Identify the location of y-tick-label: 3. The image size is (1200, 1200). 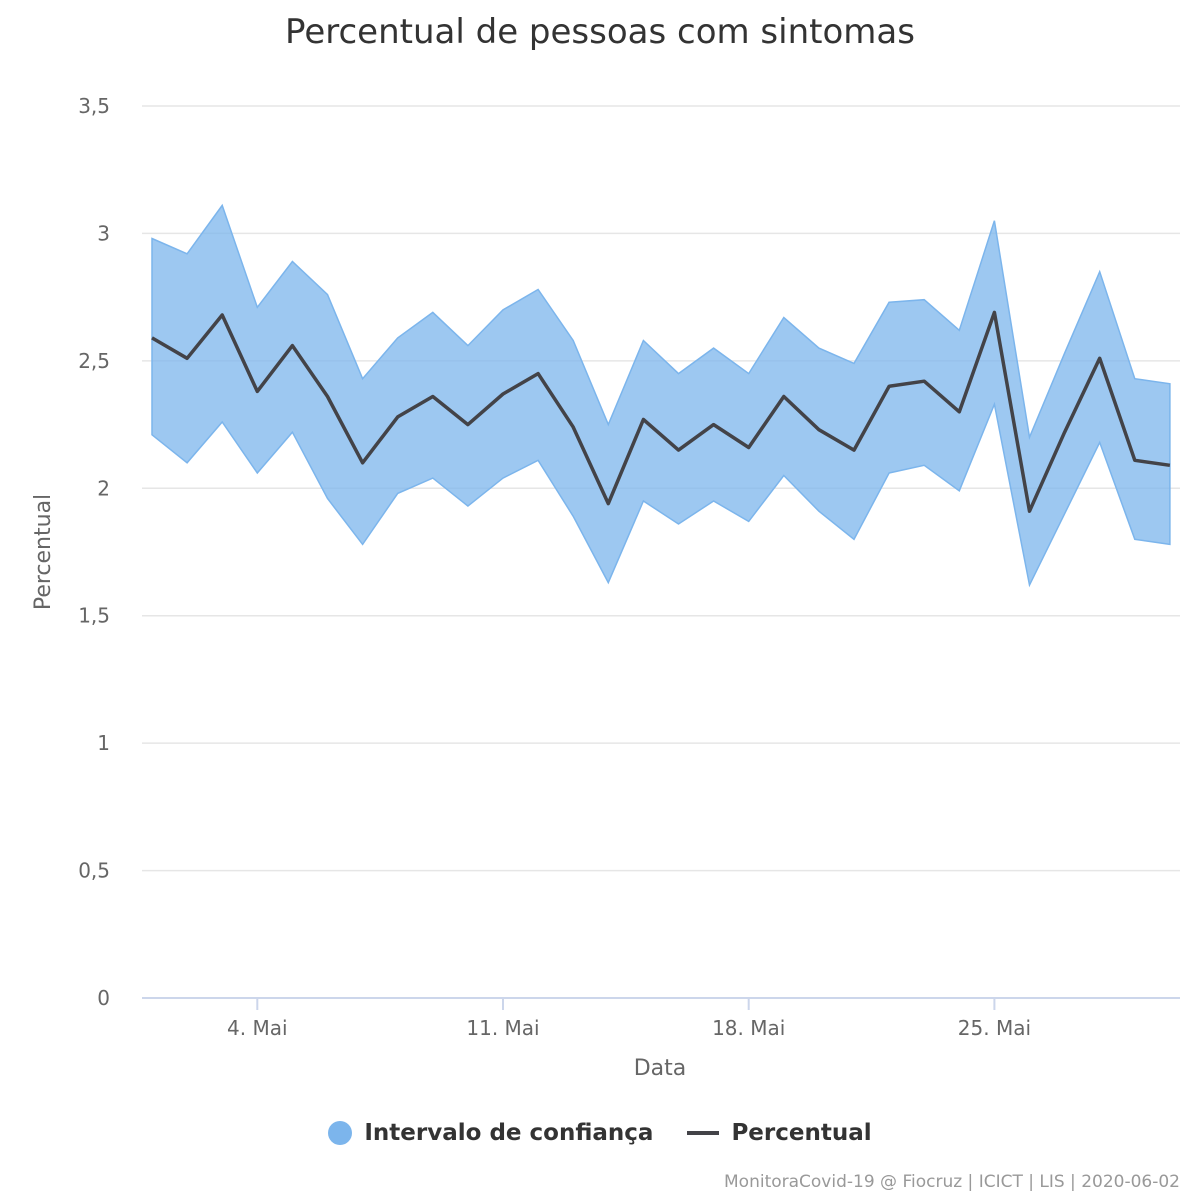
(103, 233).